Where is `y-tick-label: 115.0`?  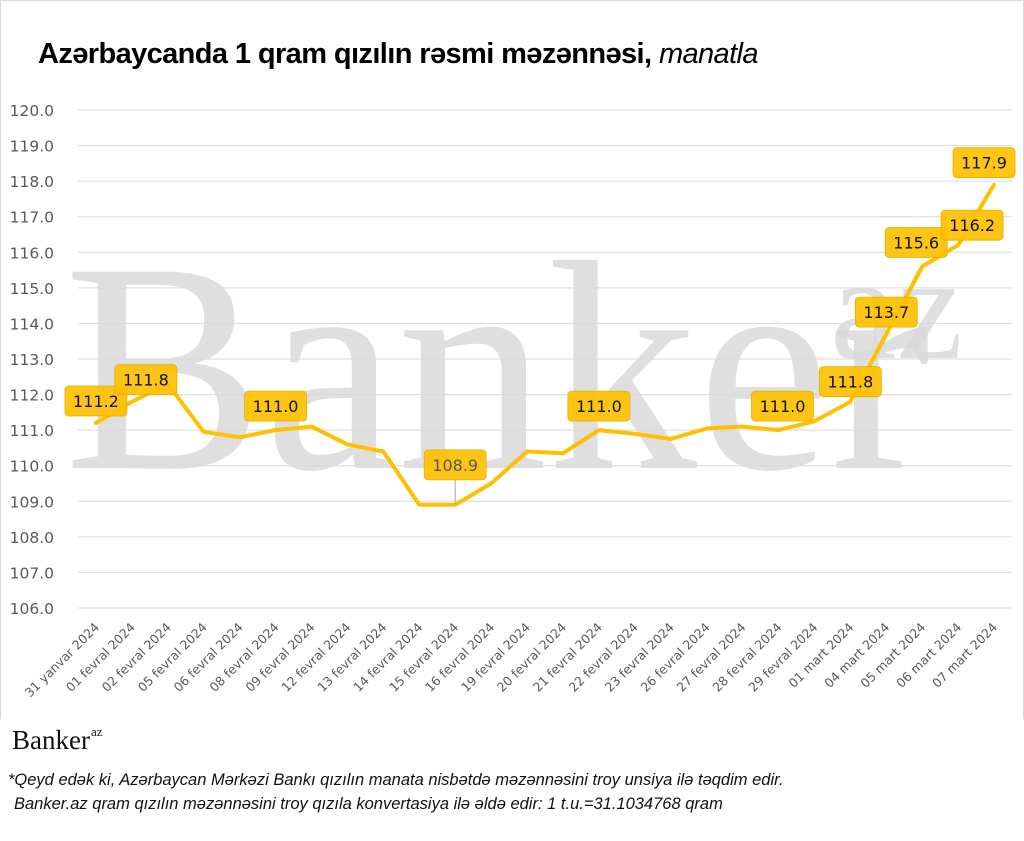 y-tick-label: 115.0 is located at coordinates (32, 289).